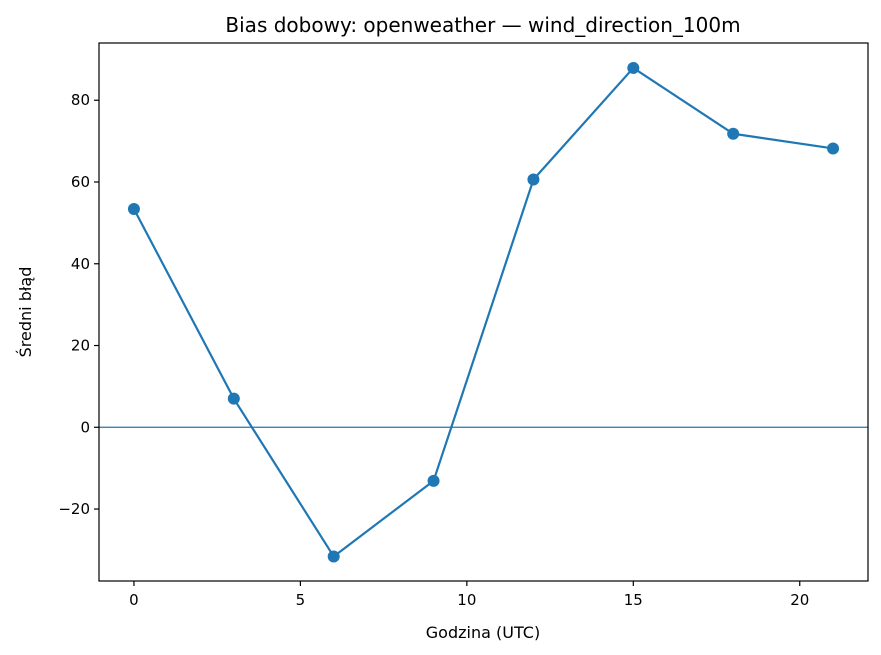  I want to click on y-tick-label: −20, so click(74, 509).